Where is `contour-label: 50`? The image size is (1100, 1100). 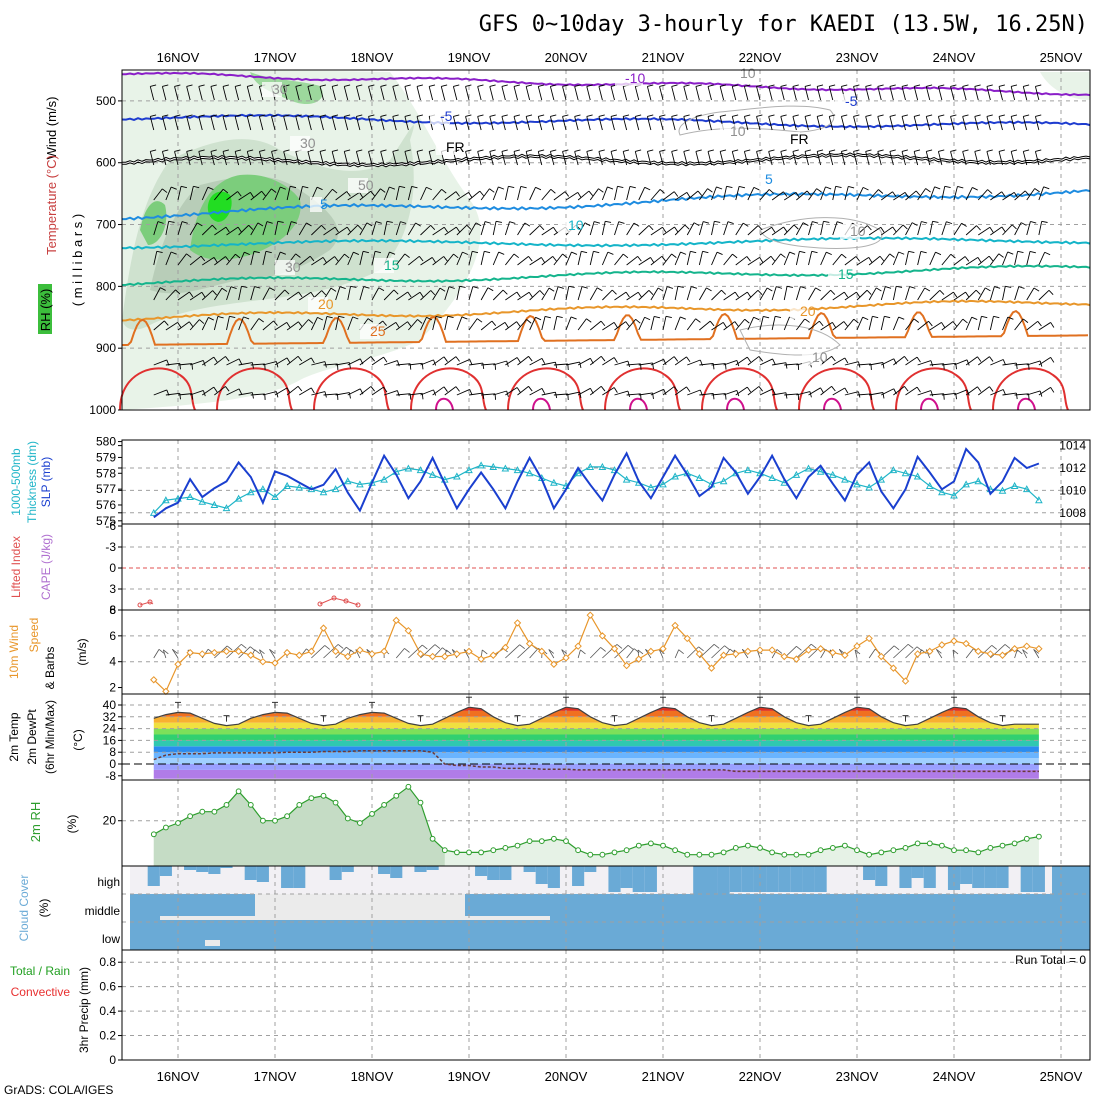 contour-label: 50 is located at coordinates (366, 185).